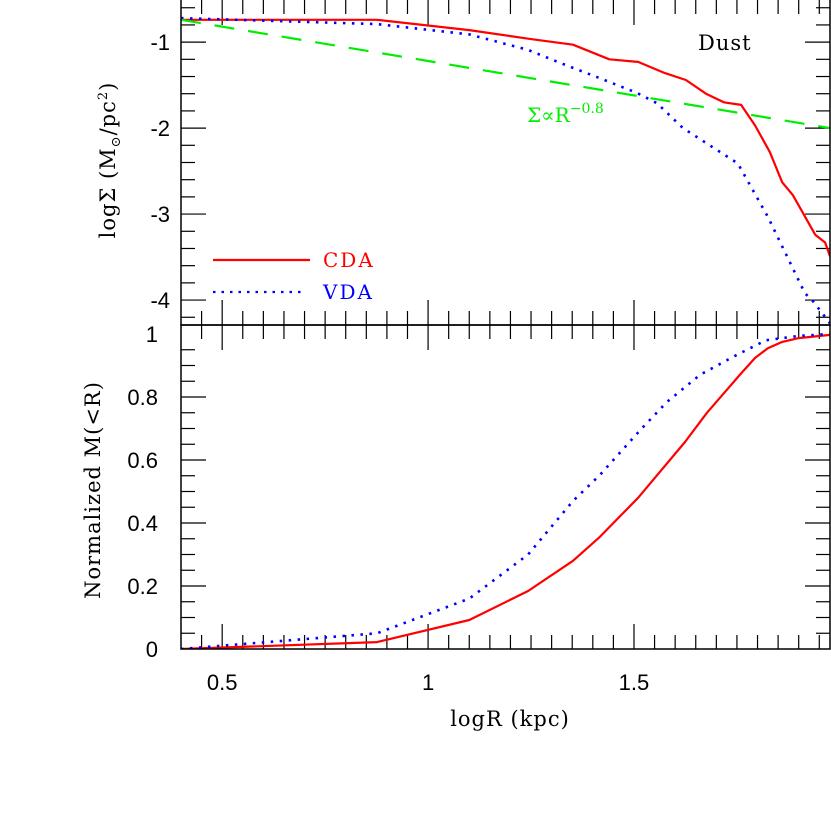 The width and height of the screenshot is (831, 831). Describe the element at coordinates (510, 719) in the screenshot. I see `x-axis-title: logR (kpc)` at that location.